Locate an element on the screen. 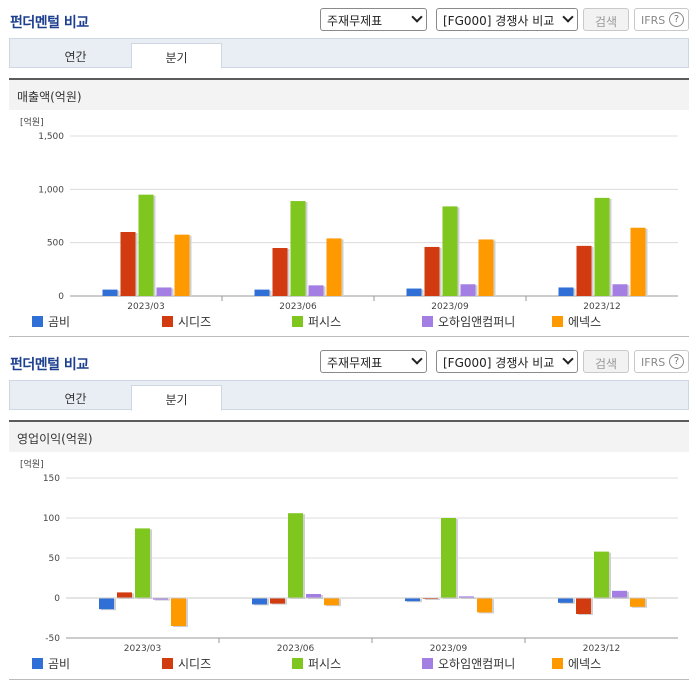 This screenshot has height=684, width=696. compare-select-value: [FG000] 경쟁사 비교 is located at coordinates (499, 21).